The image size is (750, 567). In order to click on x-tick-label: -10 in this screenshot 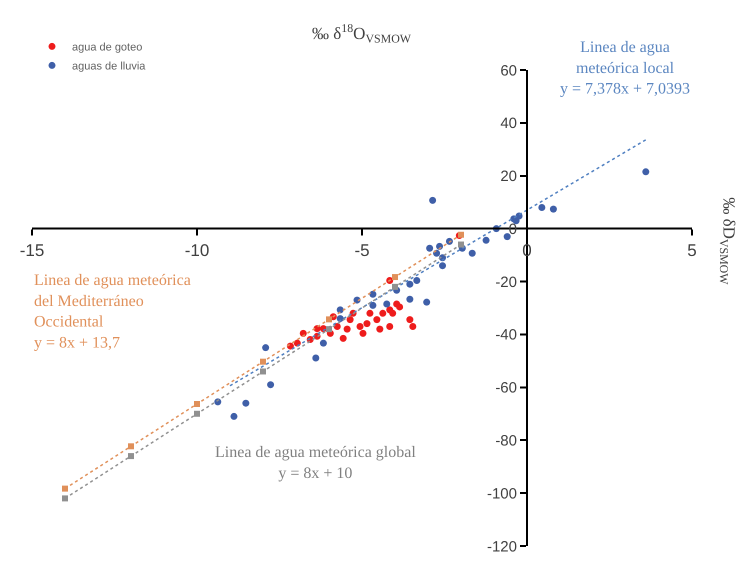, I will do `click(197, 250)`.